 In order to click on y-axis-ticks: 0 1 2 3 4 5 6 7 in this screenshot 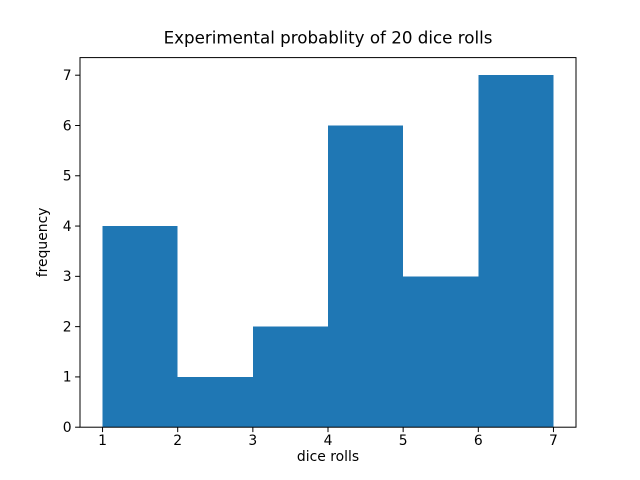, I will do `click(71, 252)`.